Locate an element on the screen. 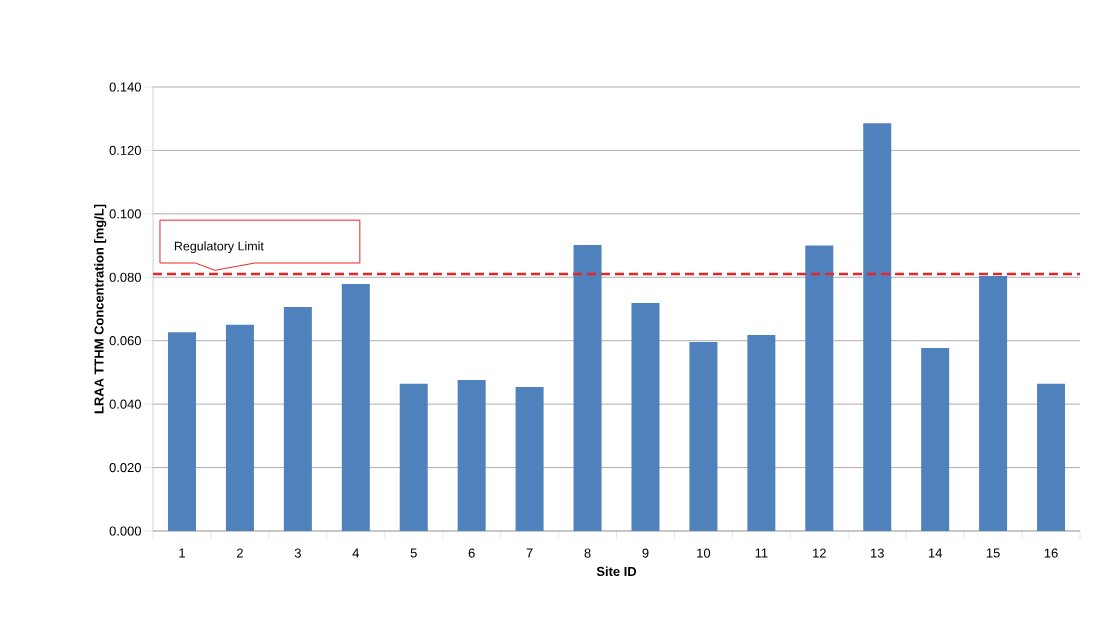 The image size is (1102, 629). y-tick-label: 0.120 is located at coordinates (125, 150).